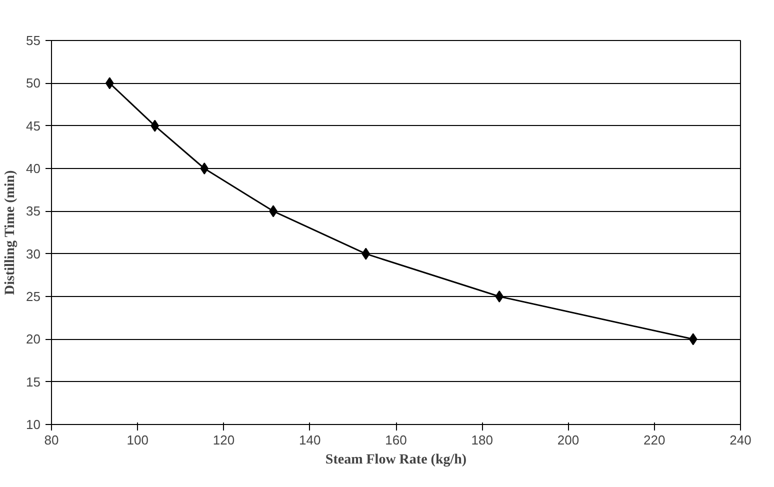 Image resolution: width=774 pixels, height=487 pixels. Describe the element at coordinates (33, 382) in the screenshot. I see `y-tick-label: 15` at that location.